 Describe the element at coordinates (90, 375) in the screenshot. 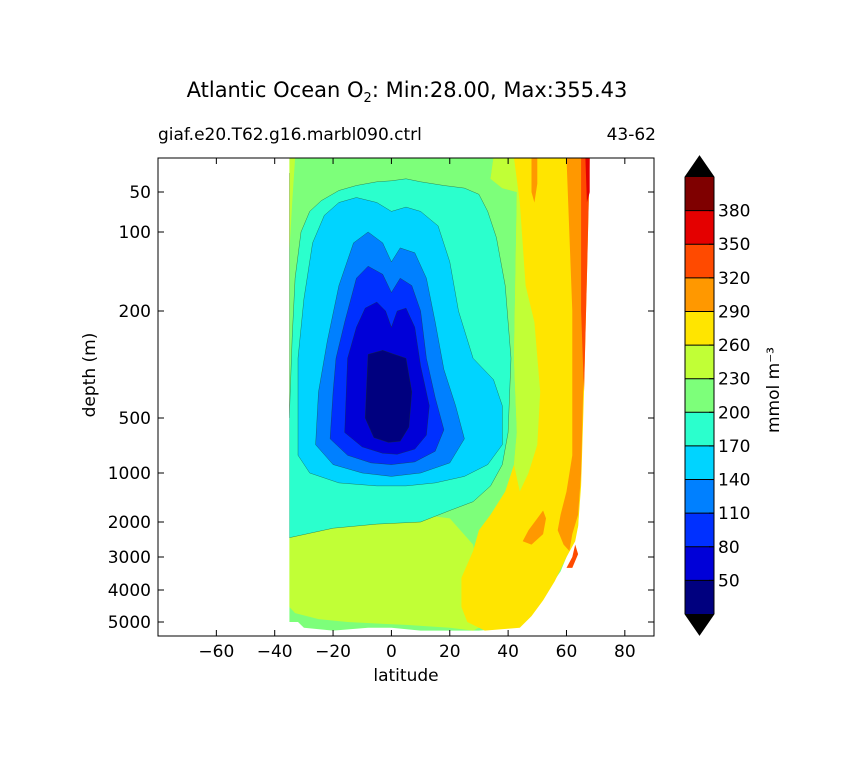

I see `y-axis-label: depth (m)` at that location.